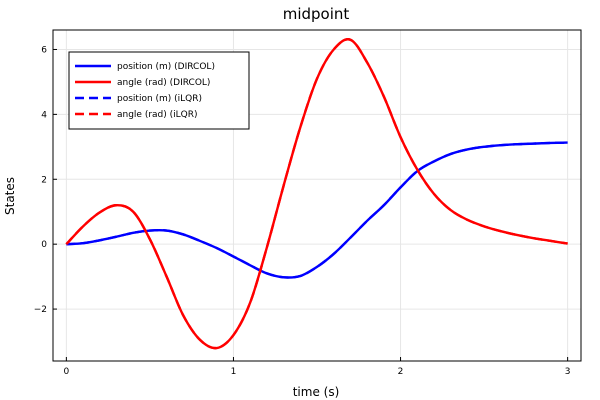 This screenshot has width=600, height=400. What do you see at coordinates (44, 245) in the screenshot?
I see `y-tick-label: 0` at bounding box center [44, 245].